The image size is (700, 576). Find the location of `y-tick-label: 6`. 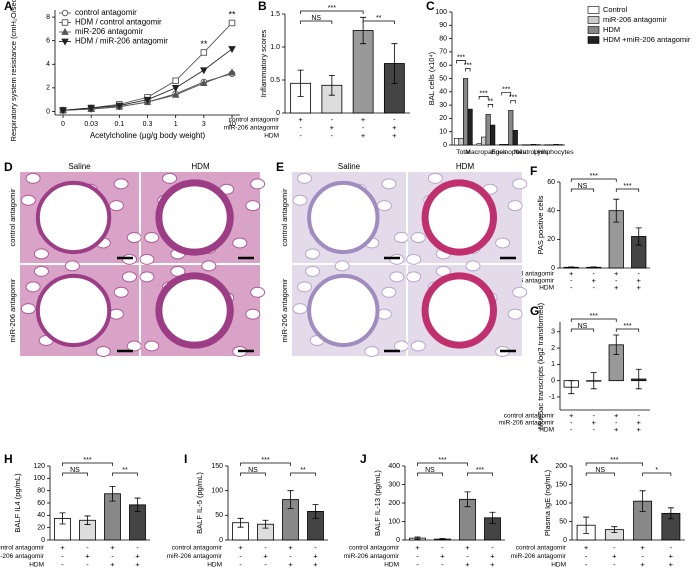

y-tick-label: 6 is located at coordinates (48, 41).